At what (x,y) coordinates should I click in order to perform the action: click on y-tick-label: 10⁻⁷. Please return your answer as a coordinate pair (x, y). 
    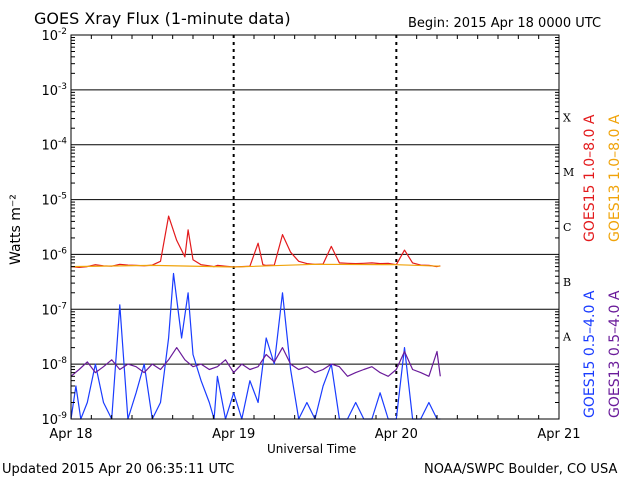
    Looking at the image, I should click on (54, 309).